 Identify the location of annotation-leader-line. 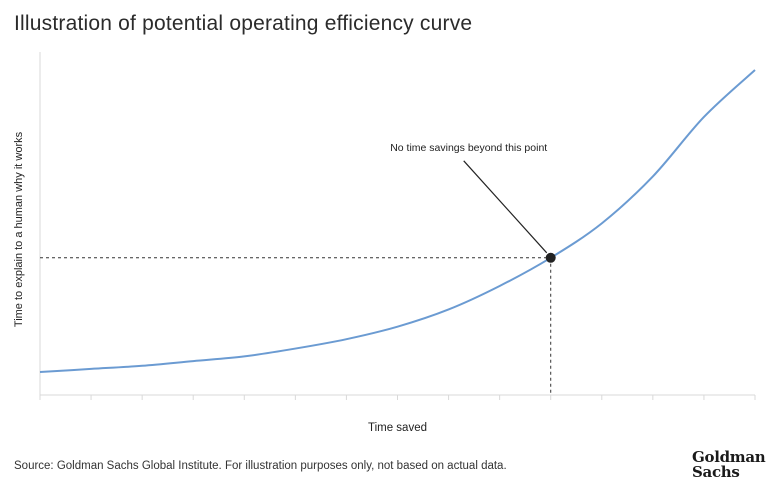
(505, 207).